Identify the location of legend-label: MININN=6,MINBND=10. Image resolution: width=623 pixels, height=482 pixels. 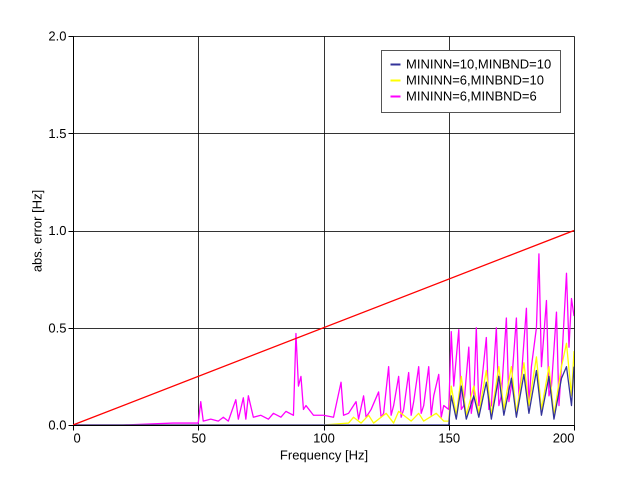
(475, 80).